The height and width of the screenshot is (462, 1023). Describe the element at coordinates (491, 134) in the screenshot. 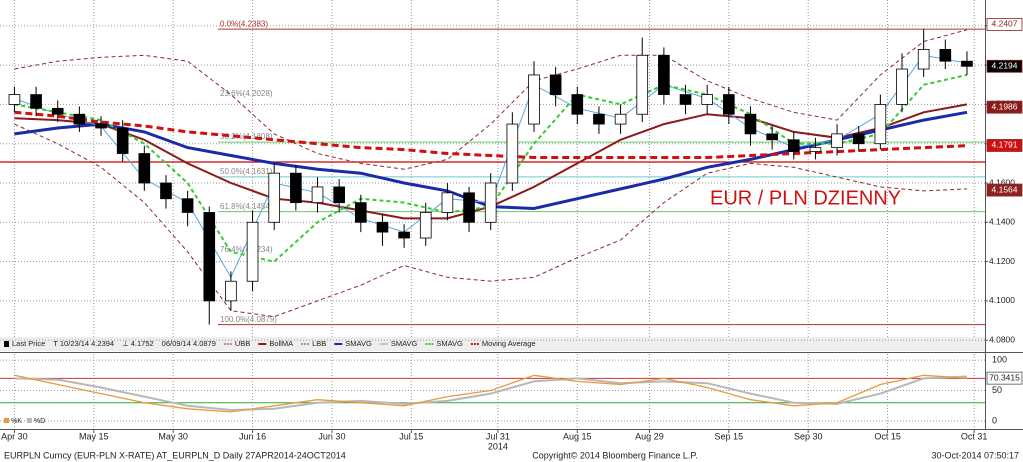

I see `series-line` at that location.